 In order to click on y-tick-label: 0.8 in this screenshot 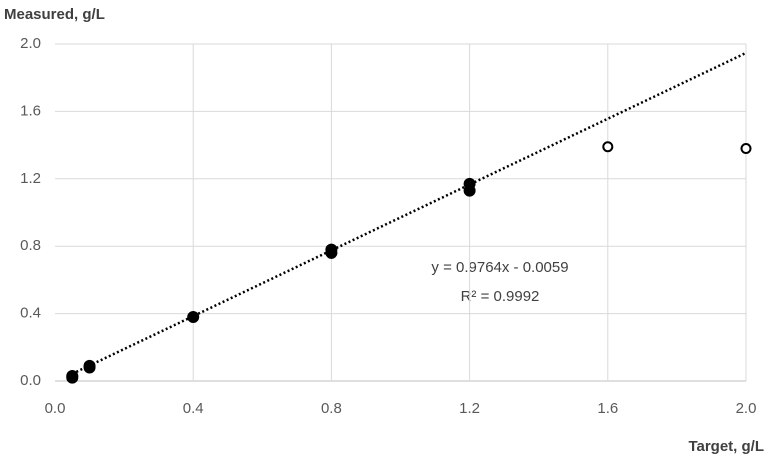, I will do `click(30, 245)`.